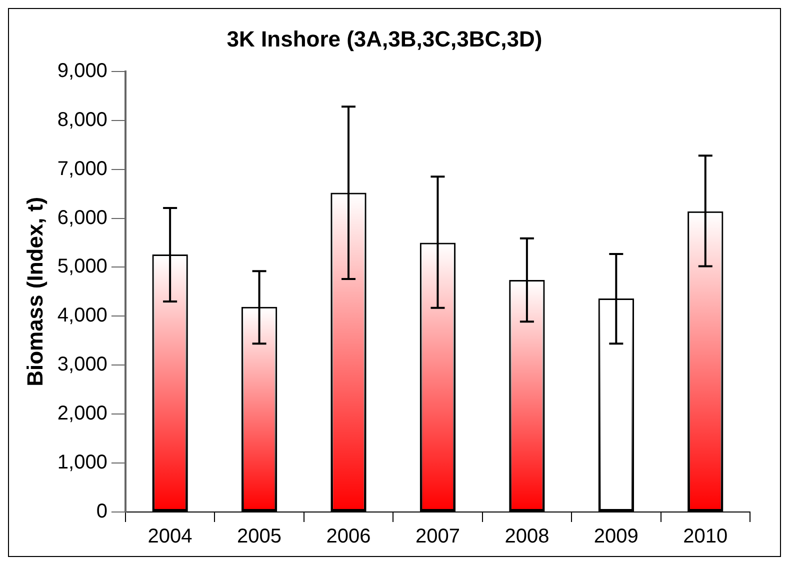 The image size is (791, 567). What do you see at coordinates (35, 291) in the screenshot?
I see `y-axis-title: Biomass (Index, t)` at bounding box center [35, 291].